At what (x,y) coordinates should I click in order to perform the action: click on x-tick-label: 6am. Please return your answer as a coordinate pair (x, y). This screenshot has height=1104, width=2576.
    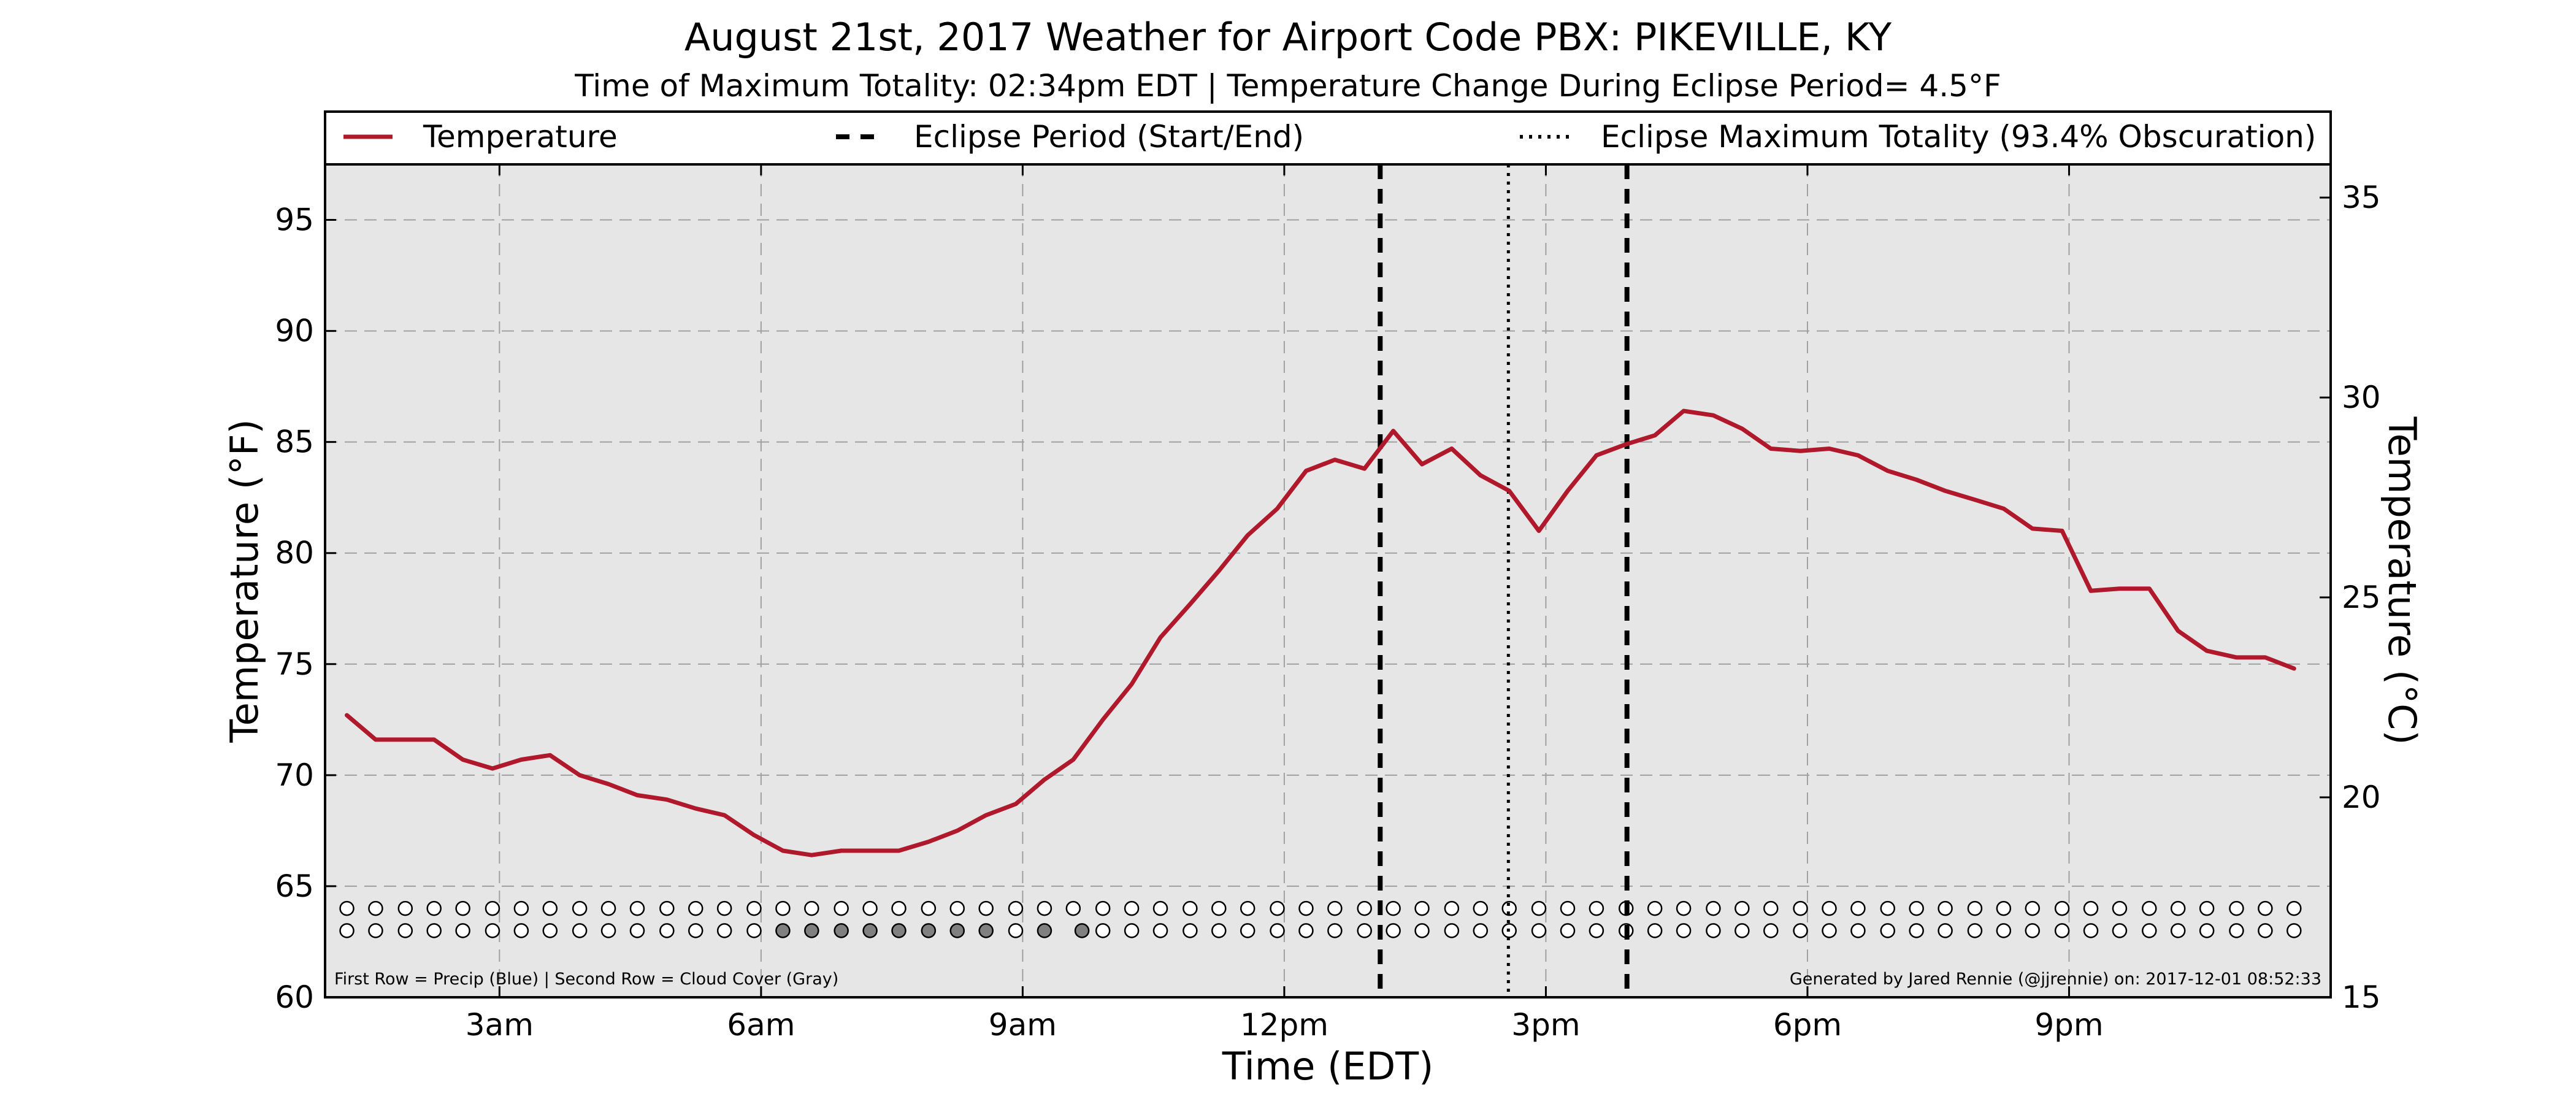
    Looking at the image, I should click on (761, 1025).